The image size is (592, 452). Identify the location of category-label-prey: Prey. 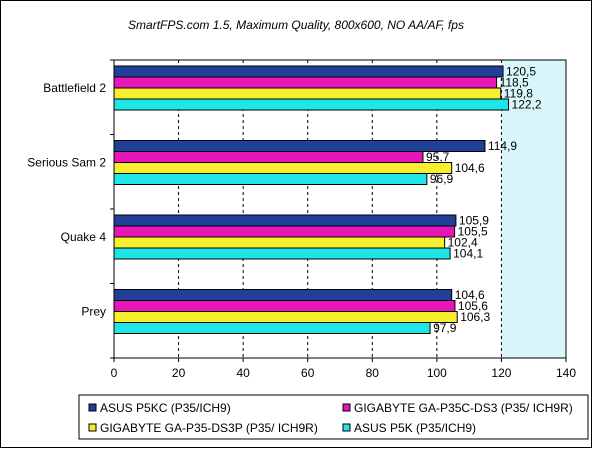
(93, 312).